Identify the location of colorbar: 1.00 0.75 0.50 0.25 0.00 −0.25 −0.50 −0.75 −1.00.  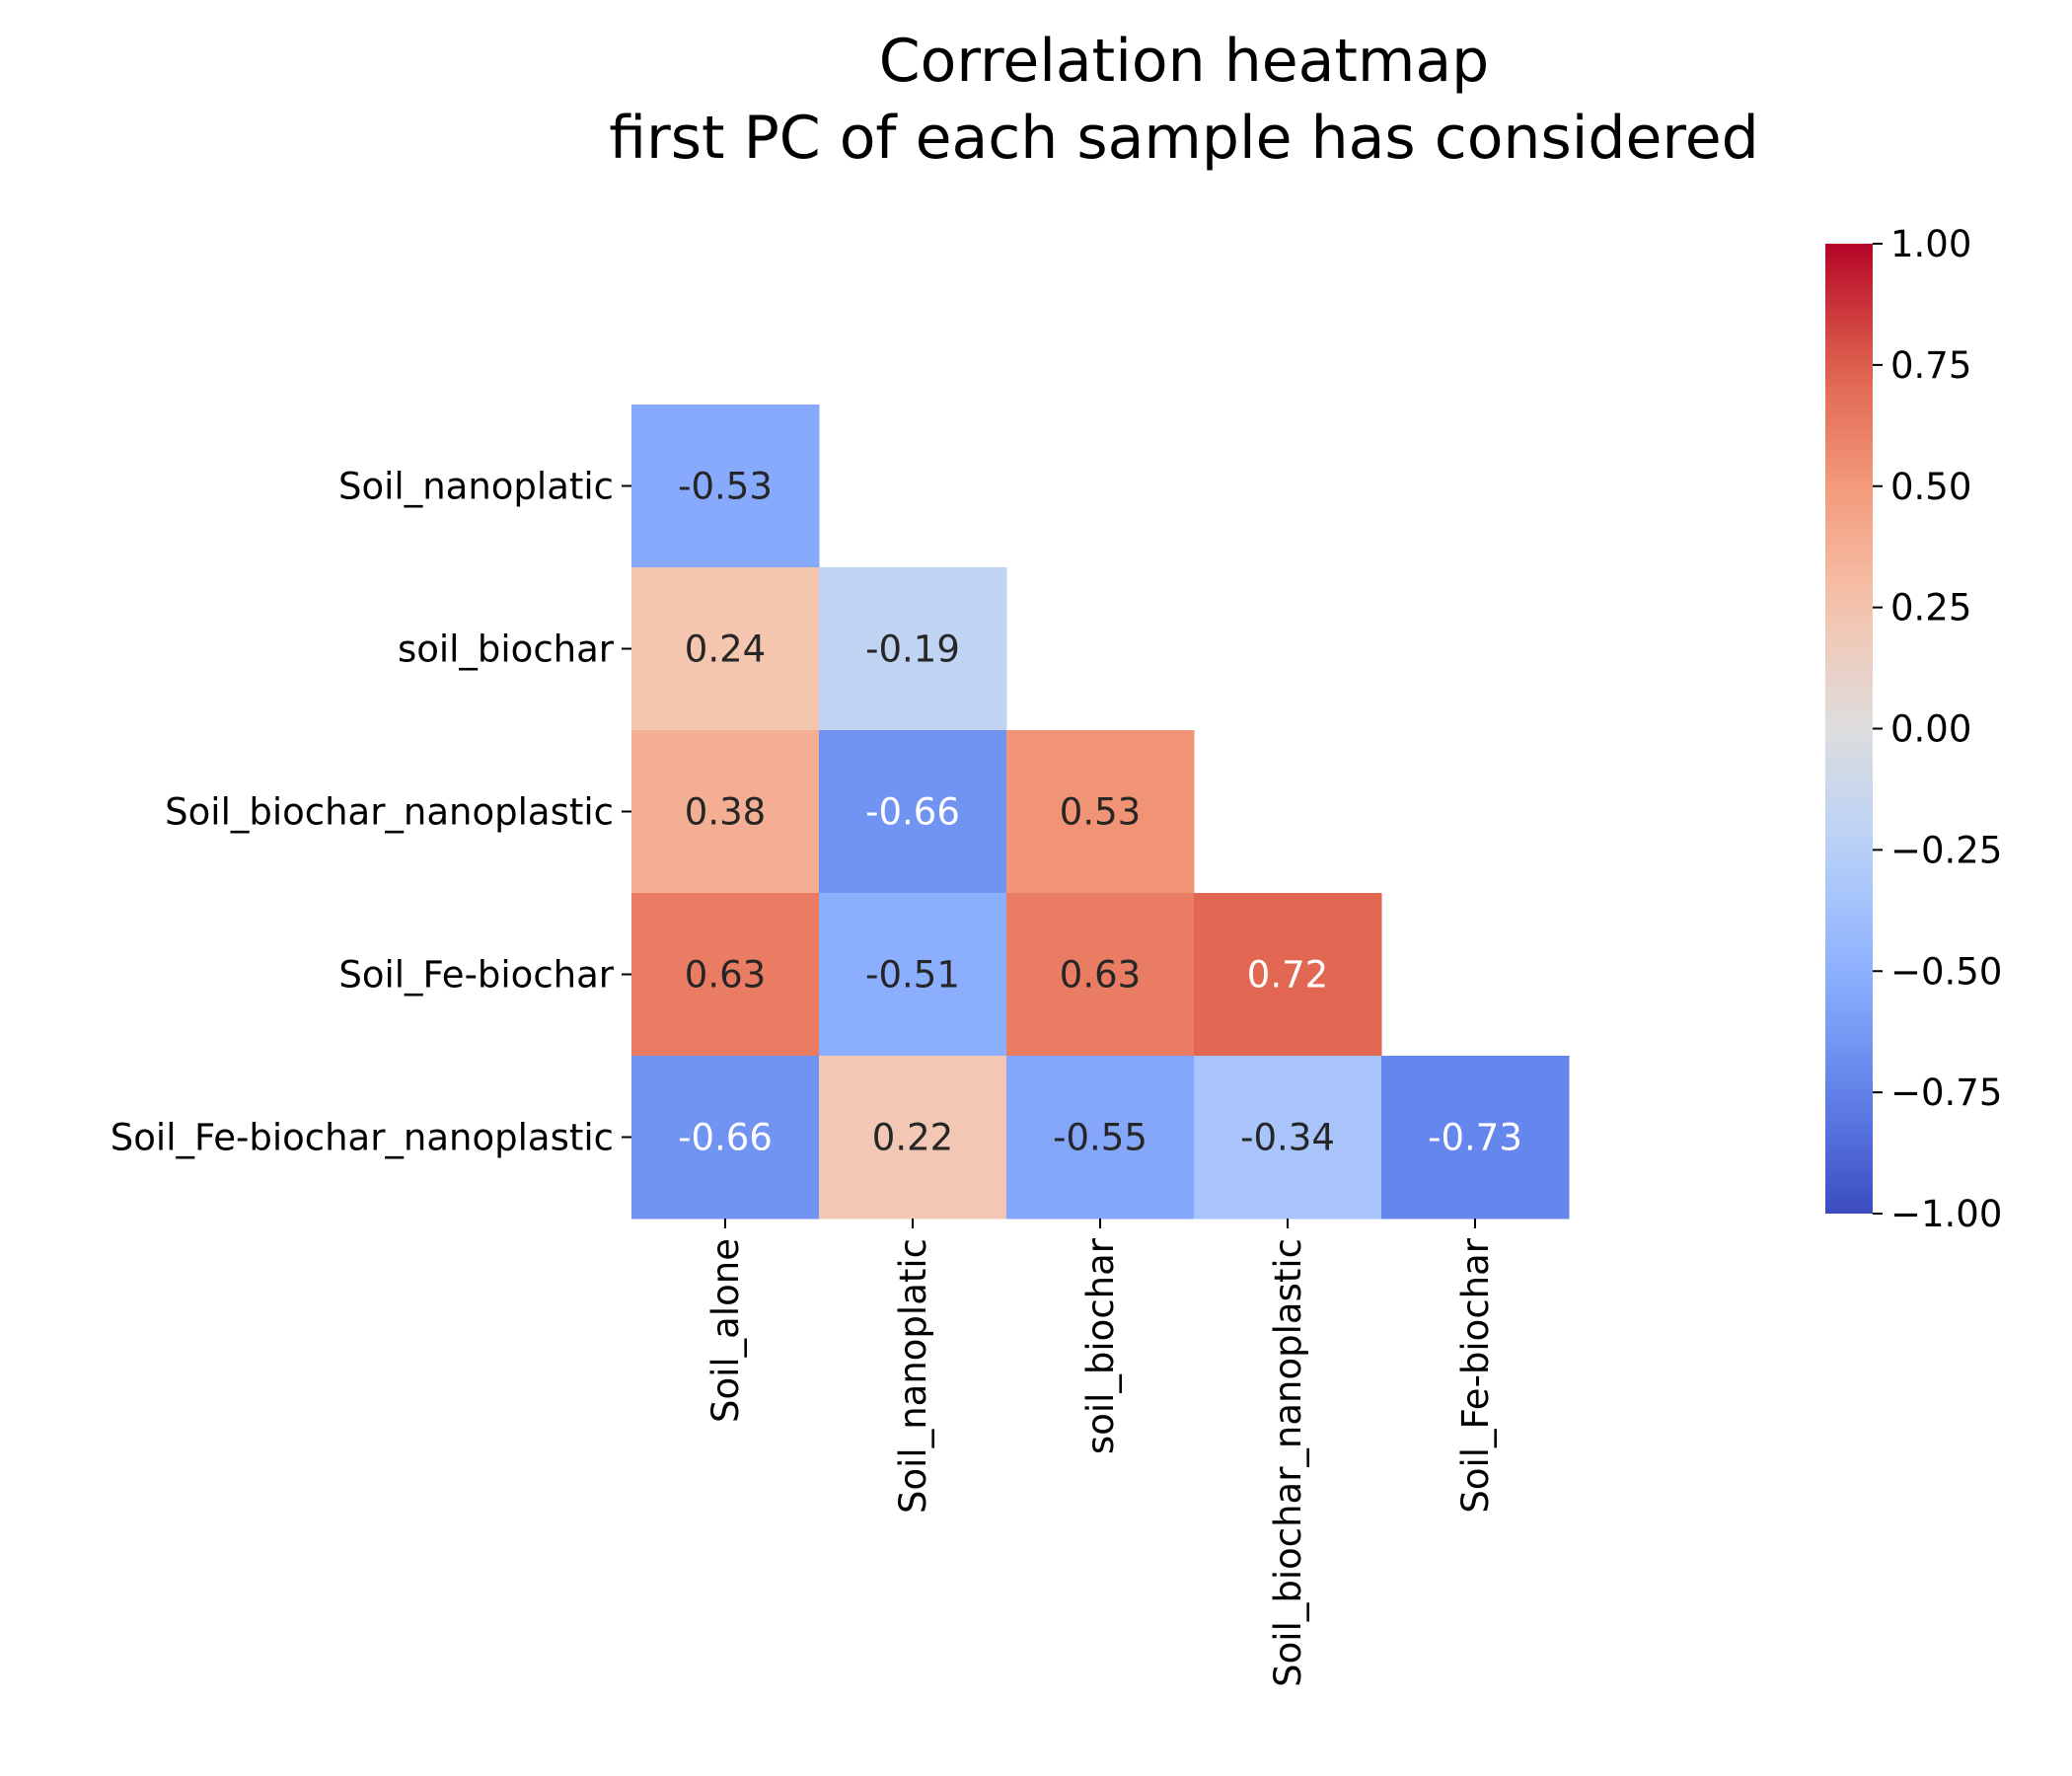
(1914, 729).